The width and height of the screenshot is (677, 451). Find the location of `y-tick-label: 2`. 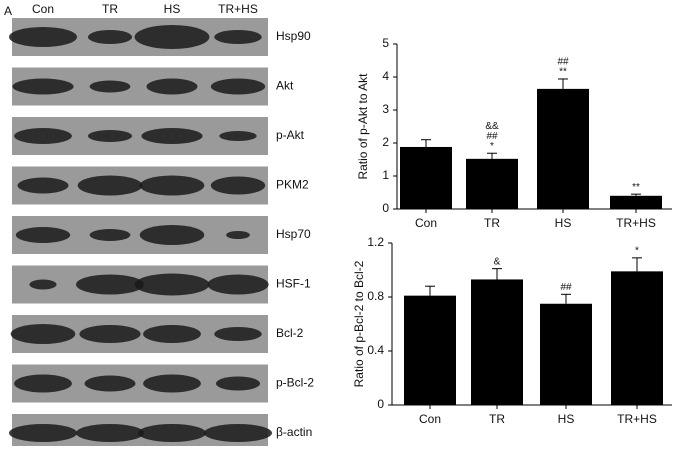

y-tick-label: 2 is located at coordinates (385, 142).